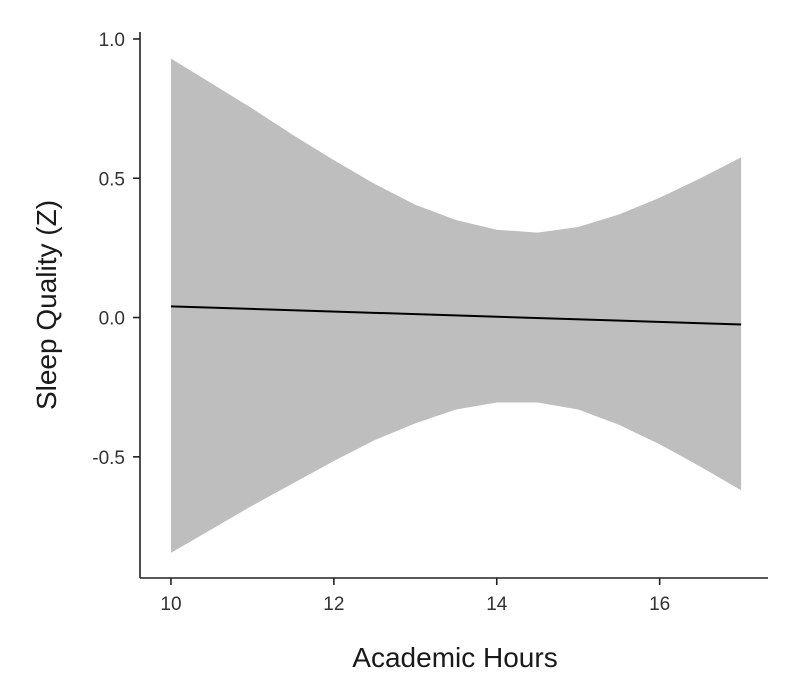 The height and width of the screenshot is (700, 800). What do you see at coordinates (333, 604) in the screenshot?
I see `x-tick-label: 12` at bounding box center [333, 604].